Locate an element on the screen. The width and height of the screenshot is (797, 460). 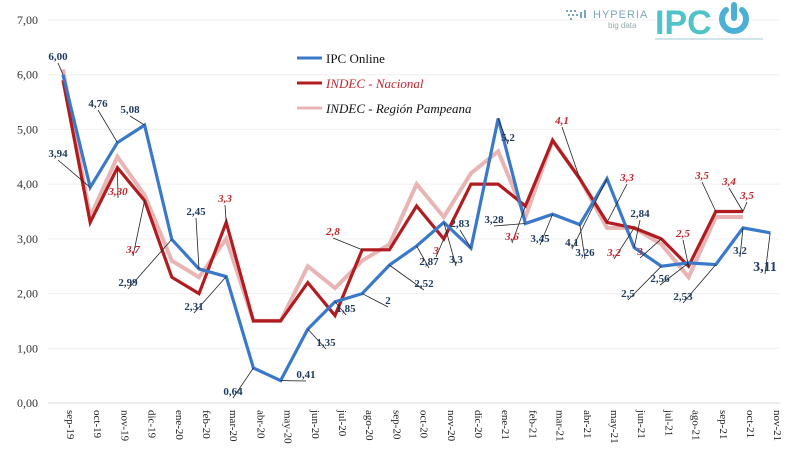
data-label: 2,45 is located at coordinates (196, 212).